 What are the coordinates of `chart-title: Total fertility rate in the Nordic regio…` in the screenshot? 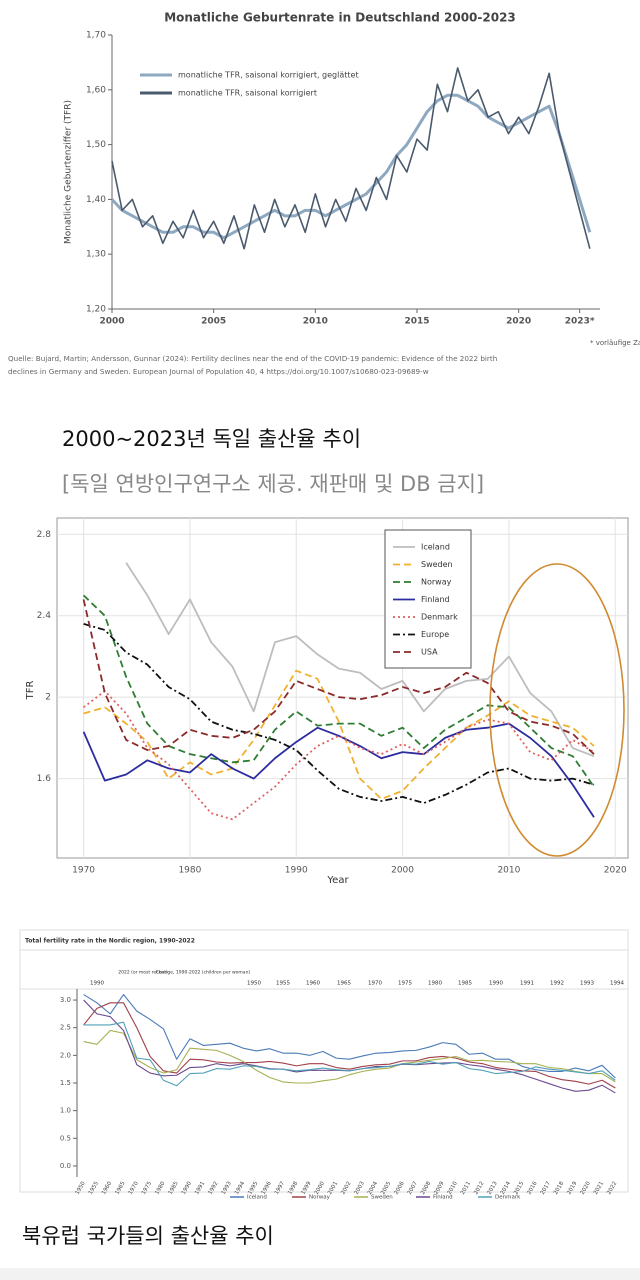 It's located at (110, 941).